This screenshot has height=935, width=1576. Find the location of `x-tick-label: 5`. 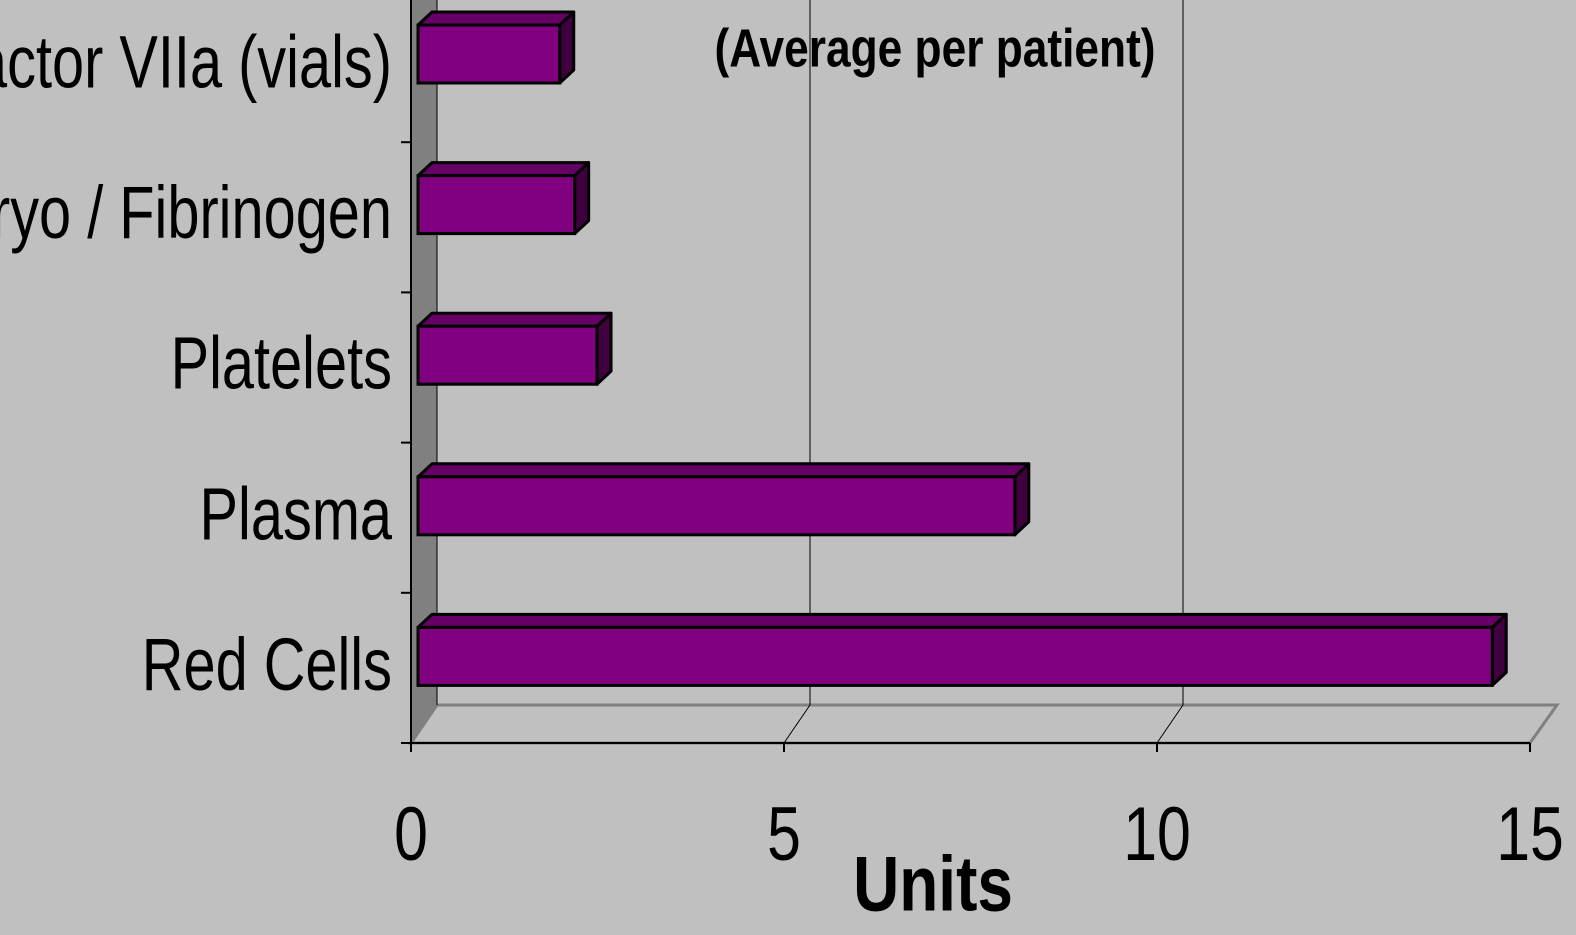

x-tick-label: 5 is located at coordinates (784, 834).